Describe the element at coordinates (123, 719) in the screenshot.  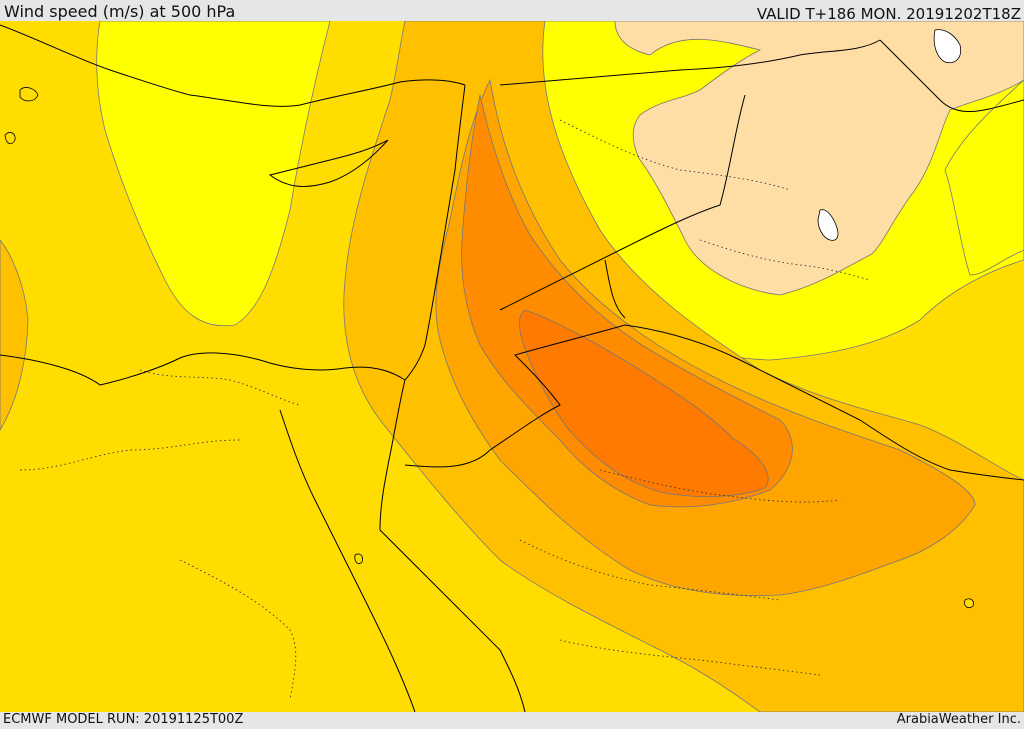
I see `model-run-label: ECMWF MODEL RUN: 20191125T00Z` at that location.